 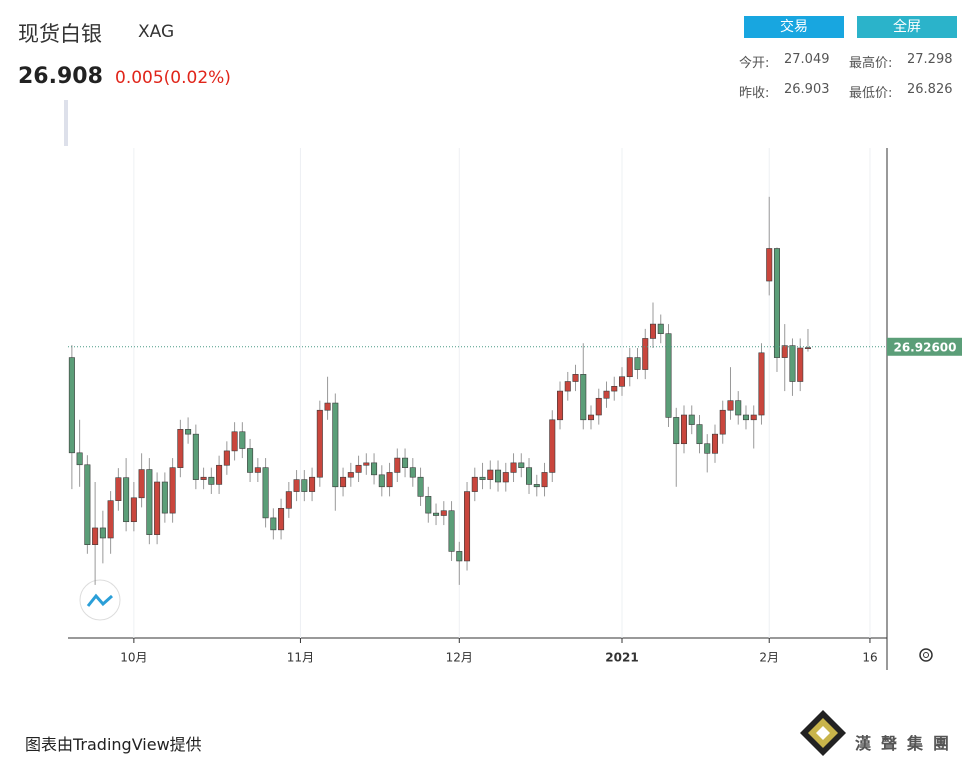 I want to click on fullscreen-button: 全屏, so click(x=907, y=27).